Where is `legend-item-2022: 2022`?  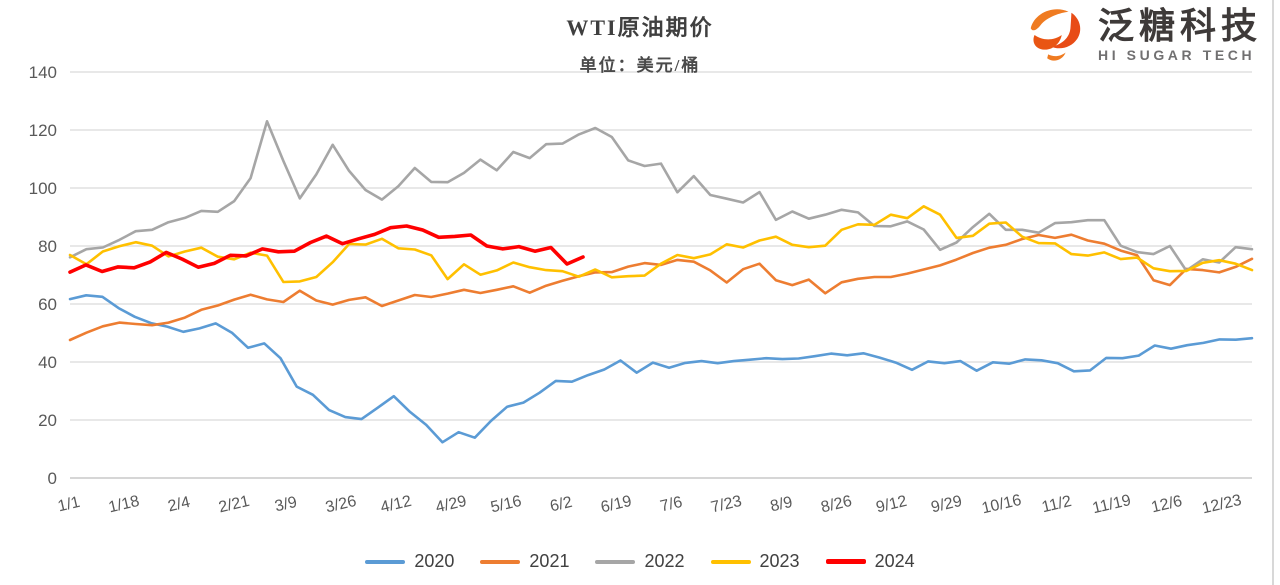 legend-item-2022: 2022 is located at coordinates (640, 561).